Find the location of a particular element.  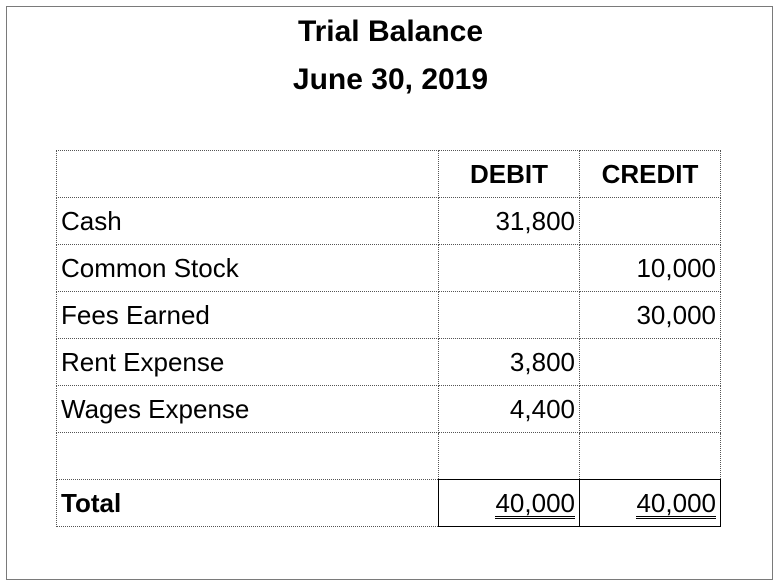

account-name: Wages Expense is located at coordinates (247, 409).